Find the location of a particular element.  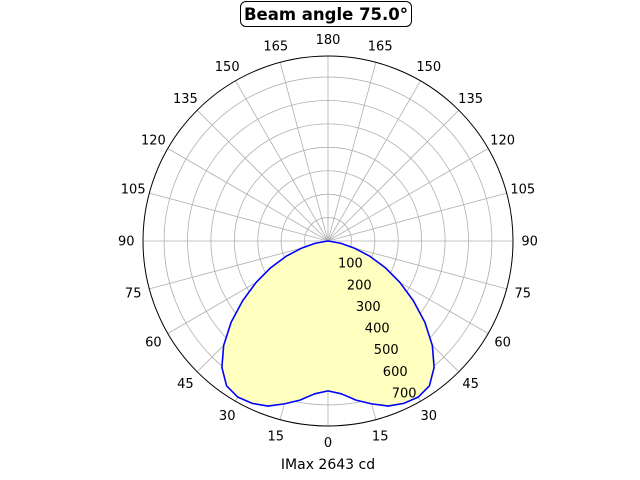

beam-fill-area is located at coordinates (328, 324).